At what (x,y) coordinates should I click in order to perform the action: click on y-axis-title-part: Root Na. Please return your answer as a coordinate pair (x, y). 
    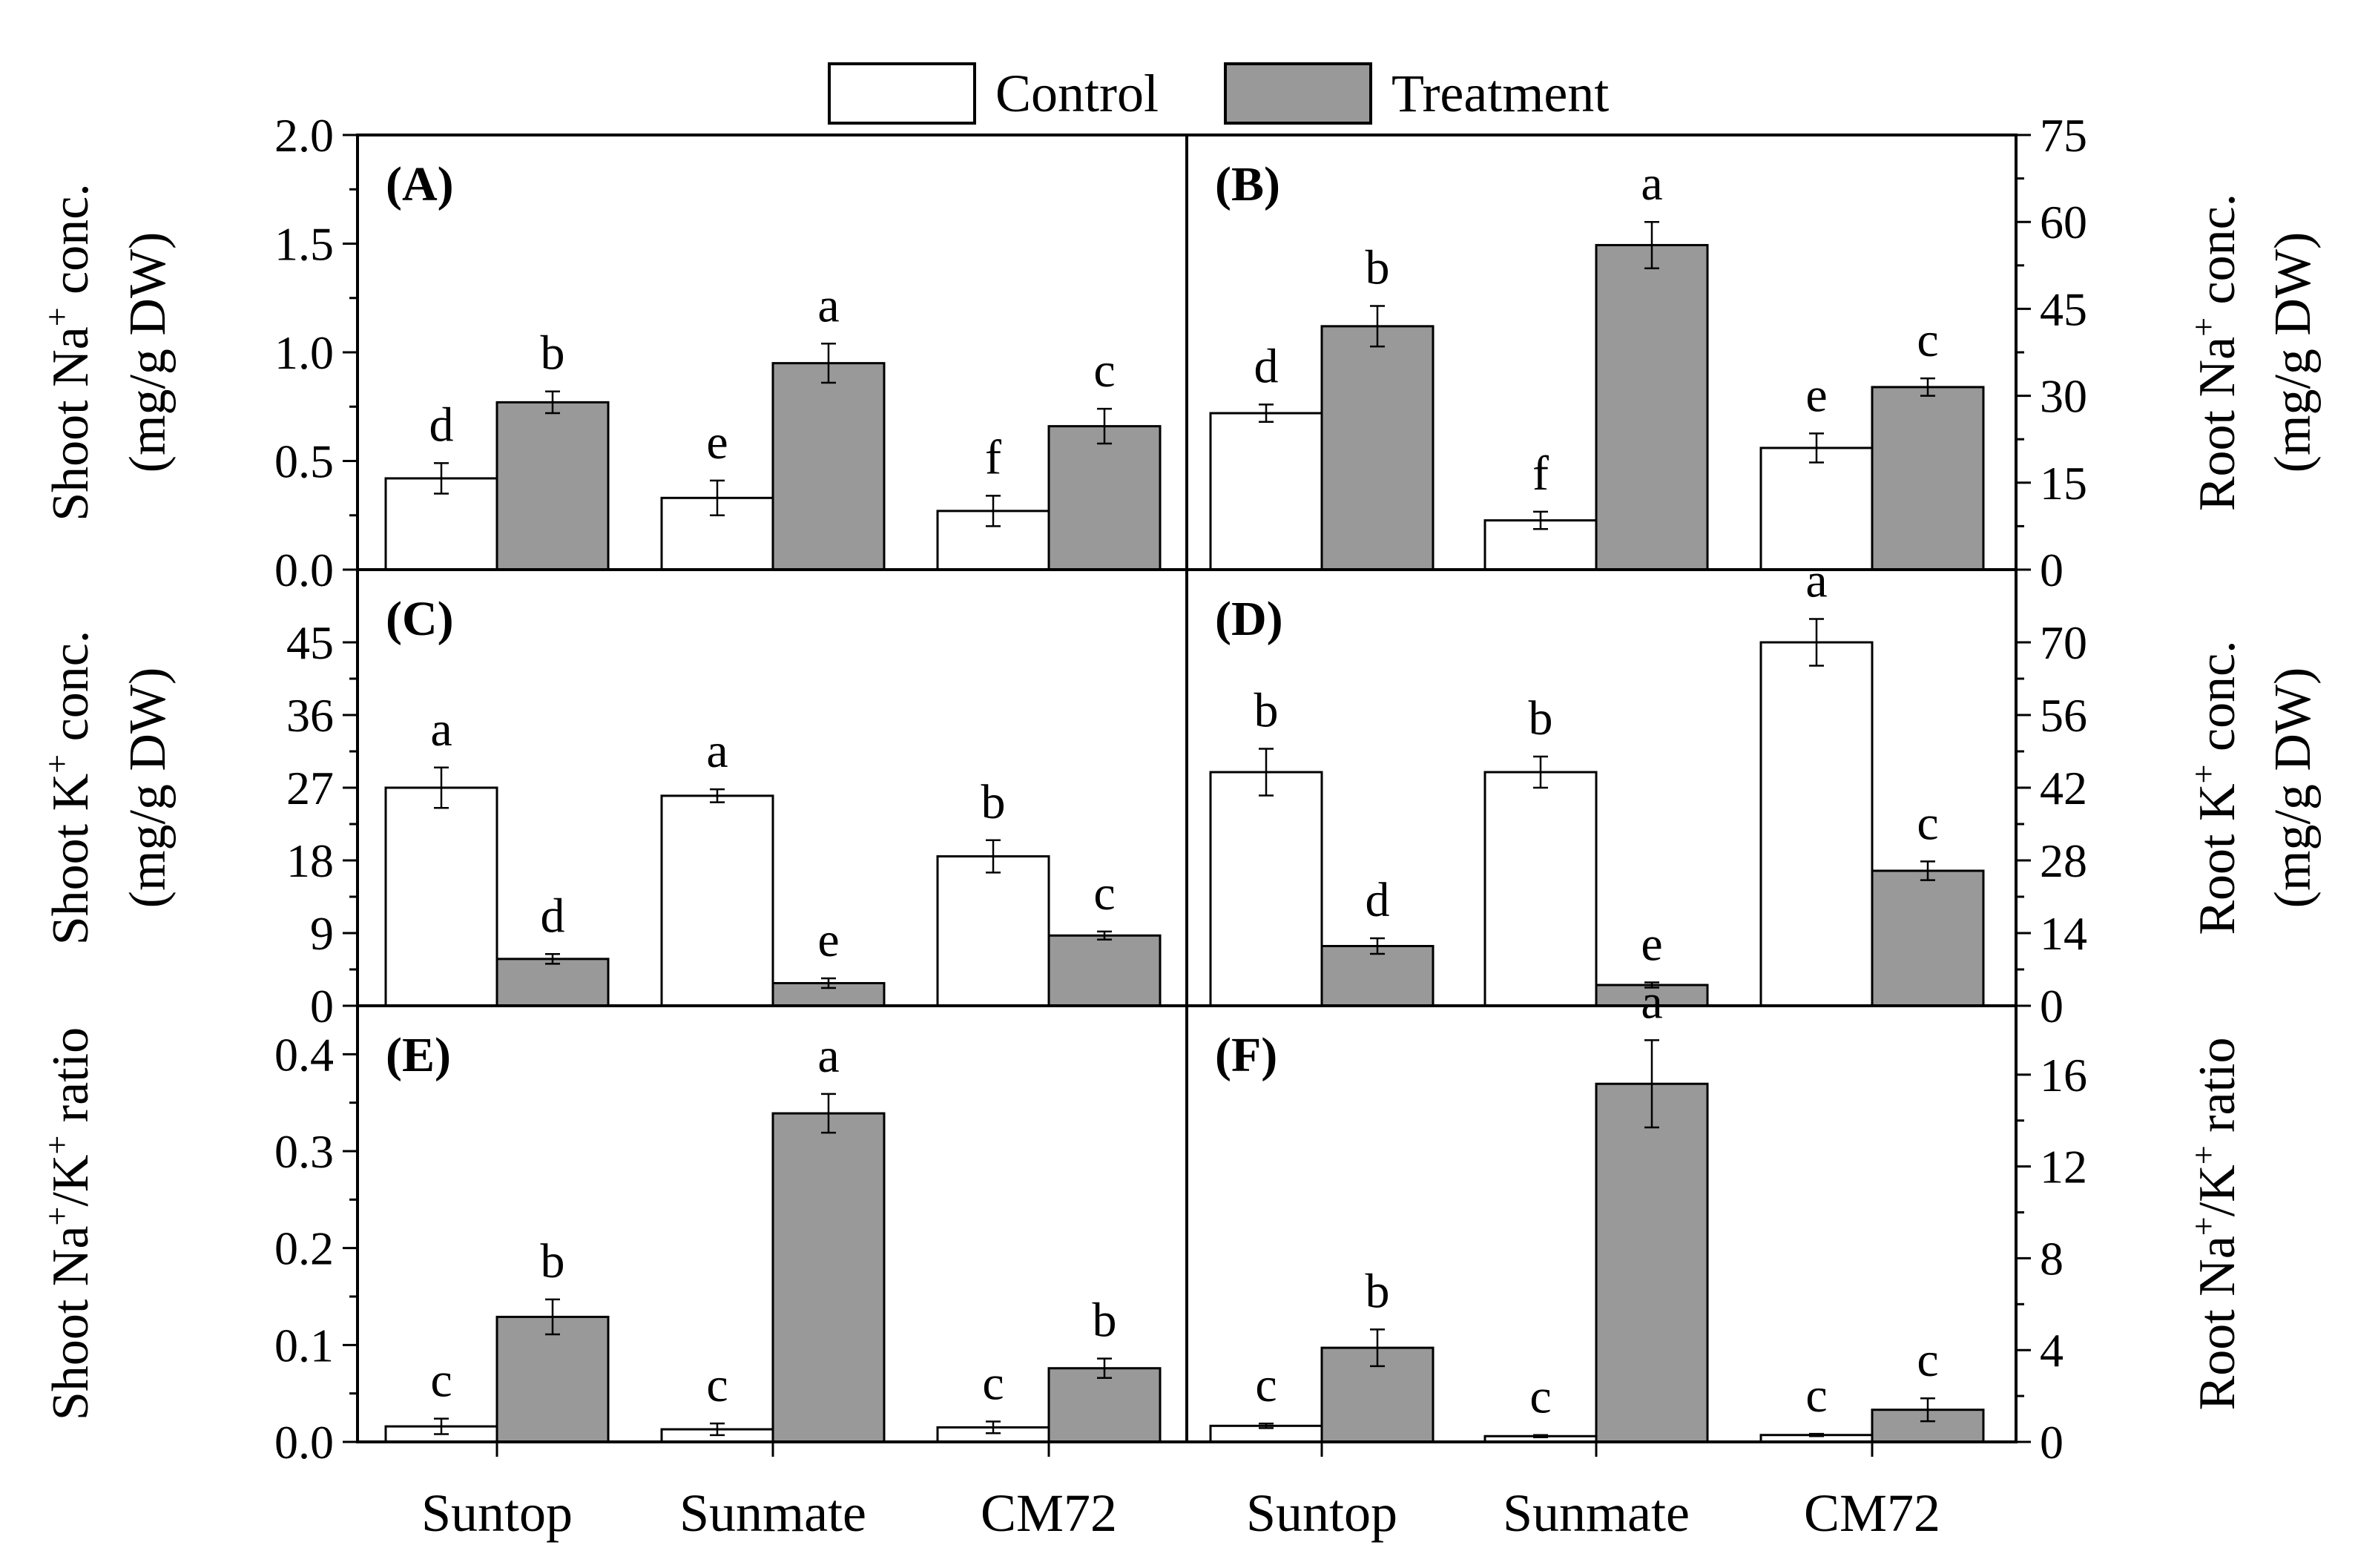
    Looking at the image, I should click on (2217, 1323).